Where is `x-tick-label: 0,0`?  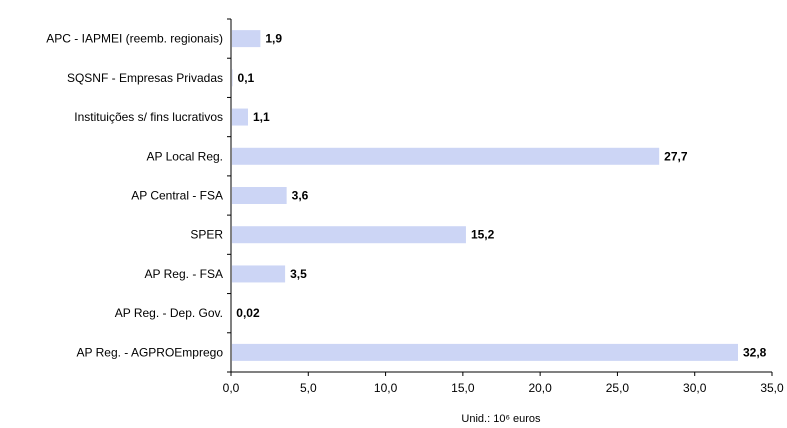 x-tick-label: 0,0 is located at coordinates (231, 388).